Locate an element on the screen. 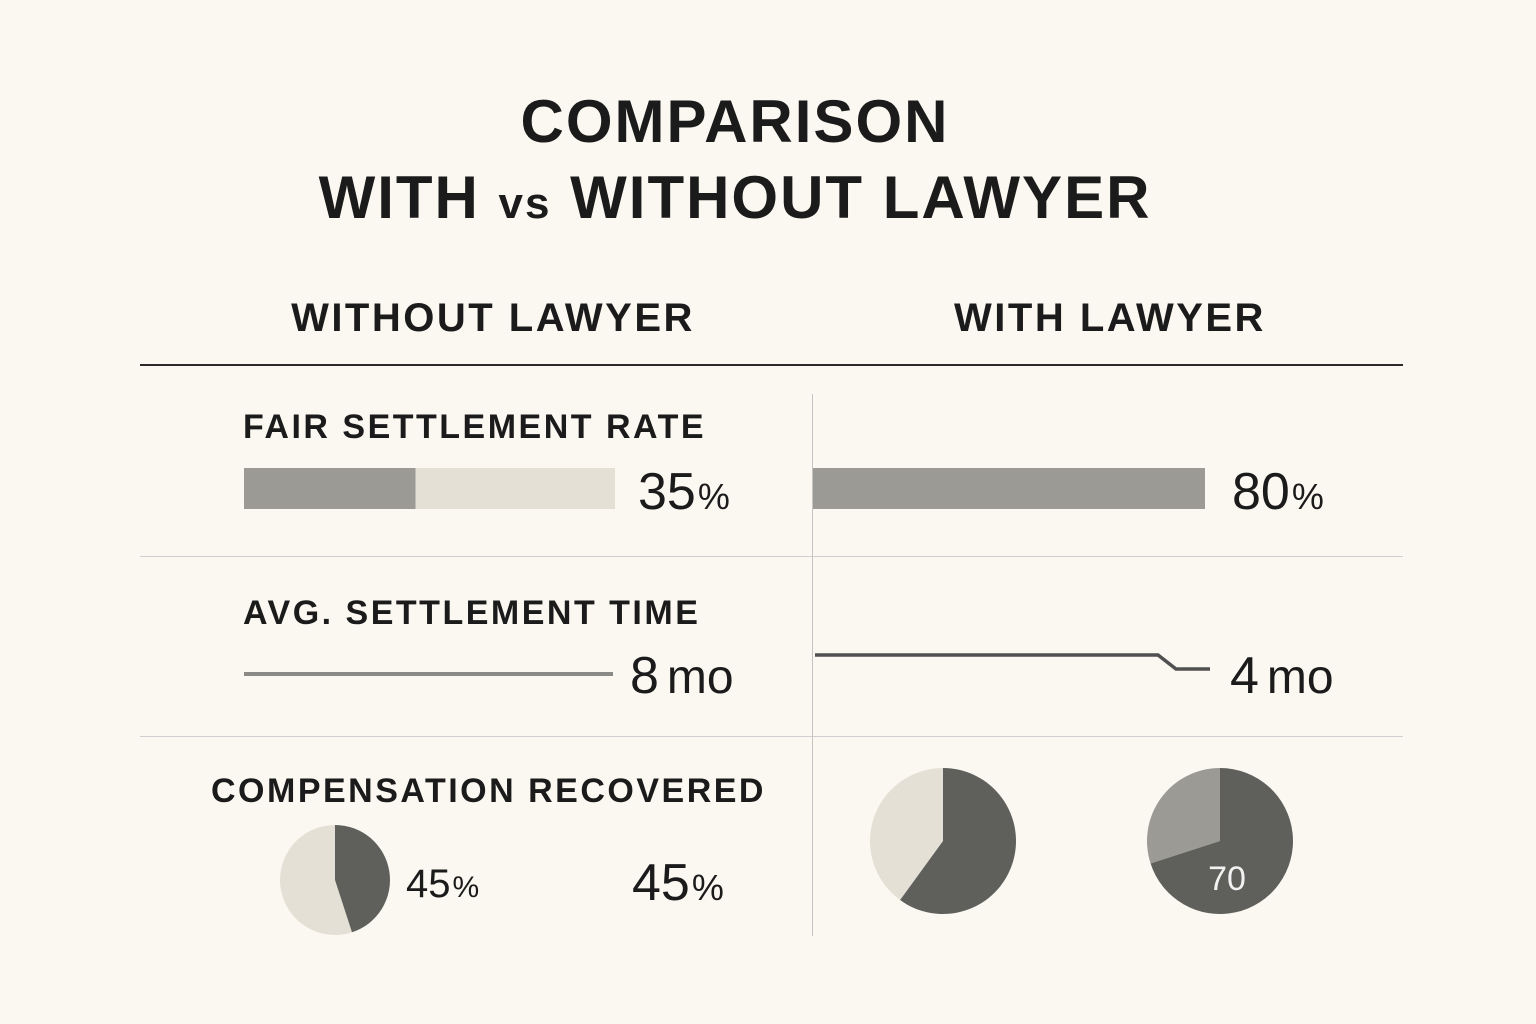 The height and width of the screenshot is (1024, 1536). title-vs: vs is located at coordinates (525, 203).